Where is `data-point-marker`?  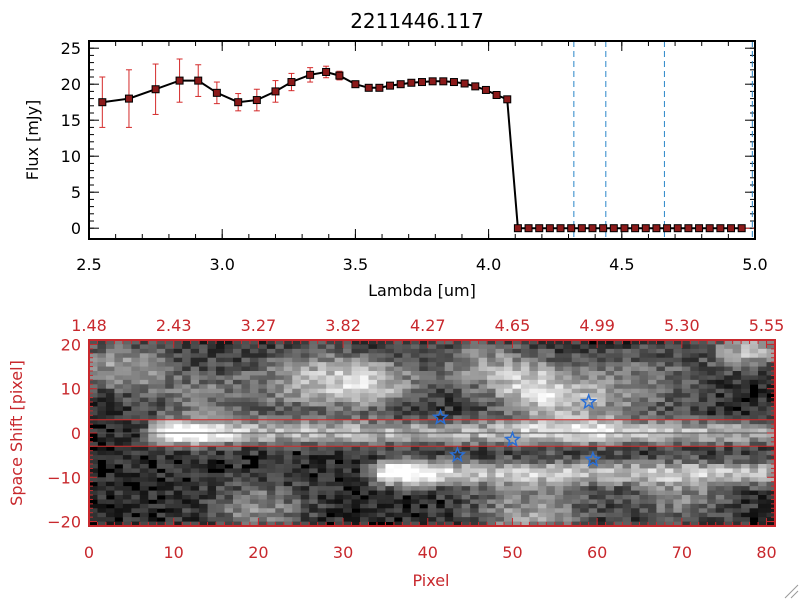
data-point-marker is located at coordinates (475, 86).